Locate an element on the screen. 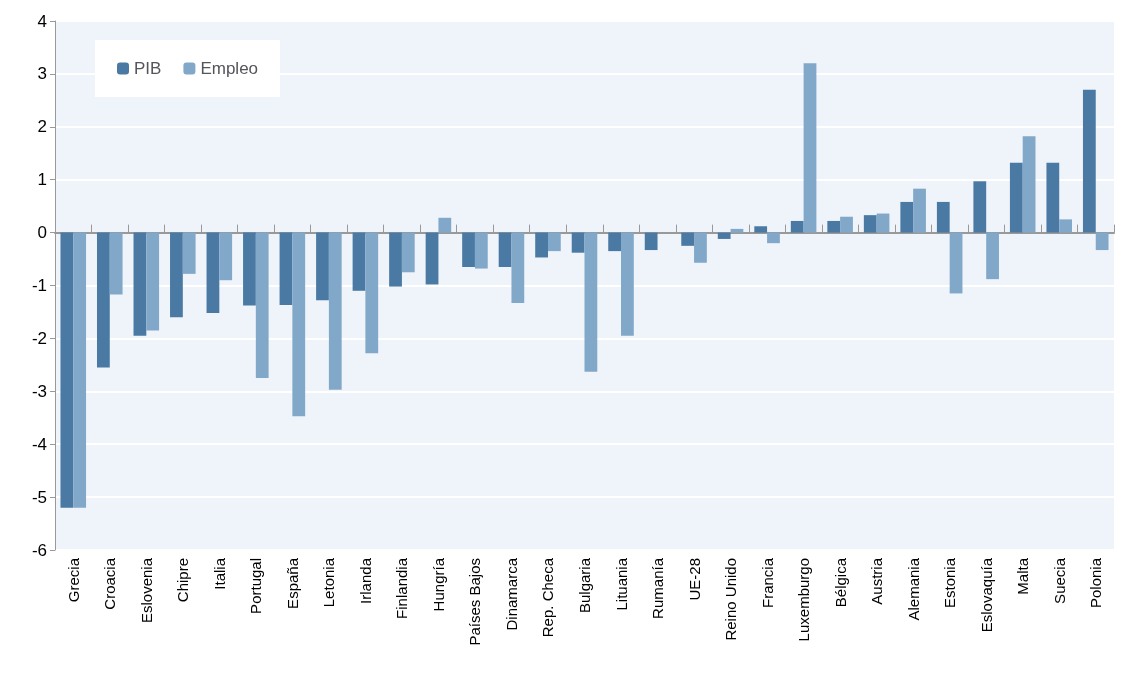  x-tick-label: Lituania is located at coordinates (621, 584).